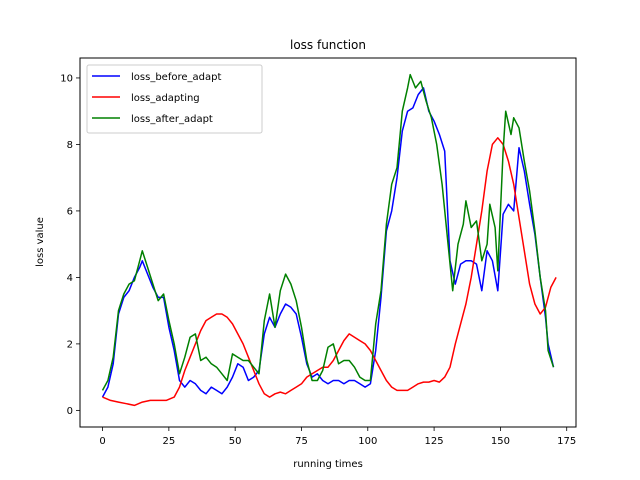  Describe the element at coordinates (70, 278) in the screenshot. I see `y-tick-label: 4` at that location.